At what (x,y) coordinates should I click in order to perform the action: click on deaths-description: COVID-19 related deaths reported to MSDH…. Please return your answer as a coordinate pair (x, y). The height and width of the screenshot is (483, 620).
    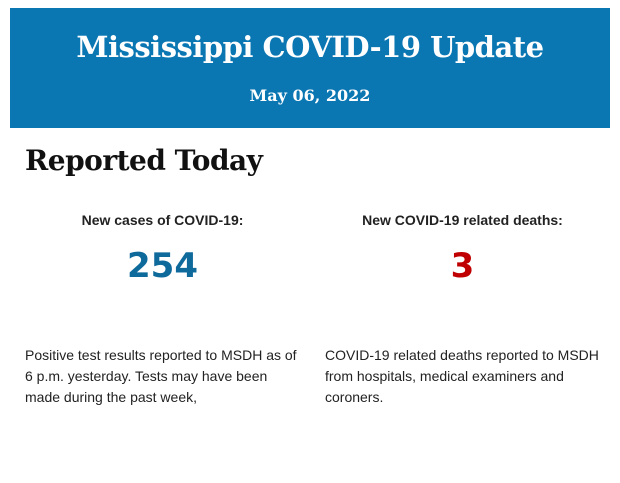
    Looking at the image, I should click on (462, 376).